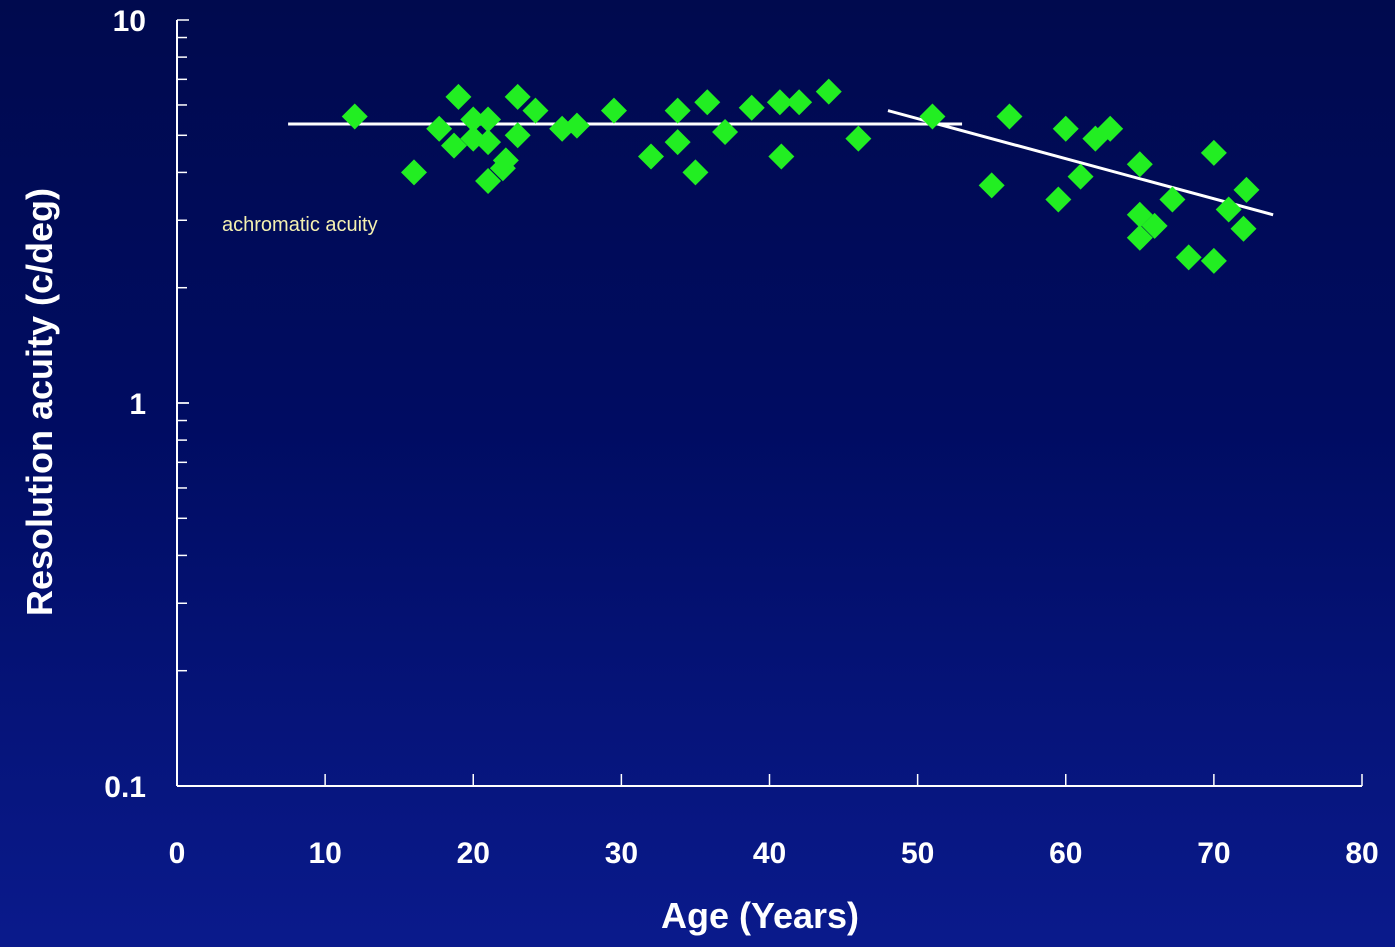  What do you see at coordinates (621, 853) in the screenshot?
I see `x-tick-label: 30` at bounding box center [621, 853].